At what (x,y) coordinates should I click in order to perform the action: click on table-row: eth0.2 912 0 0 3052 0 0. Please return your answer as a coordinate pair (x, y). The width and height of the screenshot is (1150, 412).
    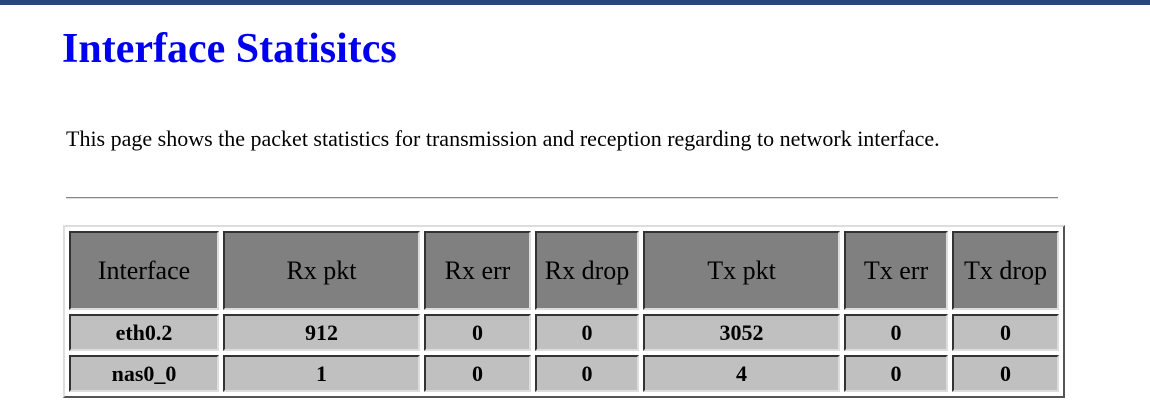
    Looking at the image, I should click on (564, 332).